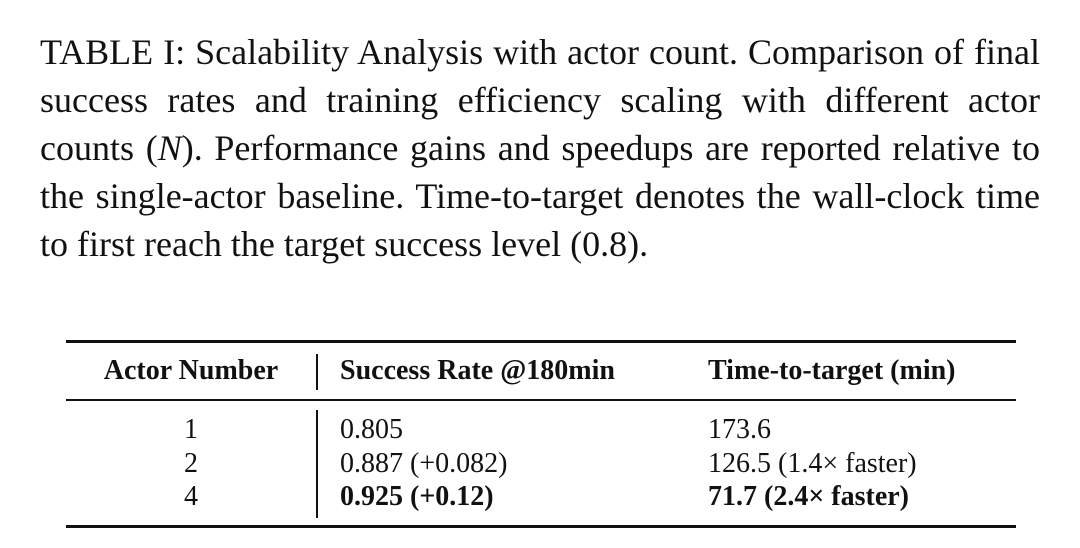  I want to click on row-4-actors: 4, so click(191, 496).